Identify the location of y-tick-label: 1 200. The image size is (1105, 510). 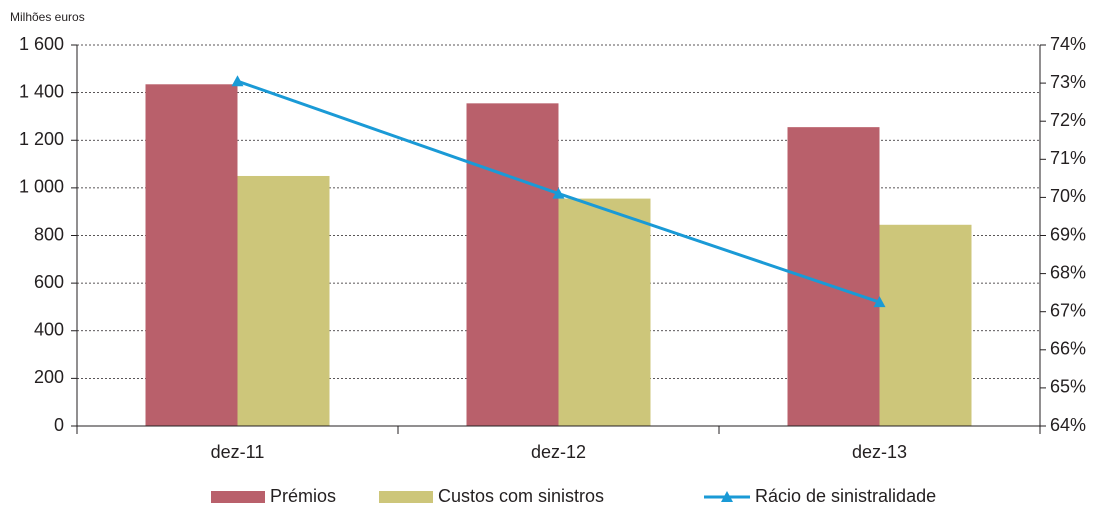
(41, 139).